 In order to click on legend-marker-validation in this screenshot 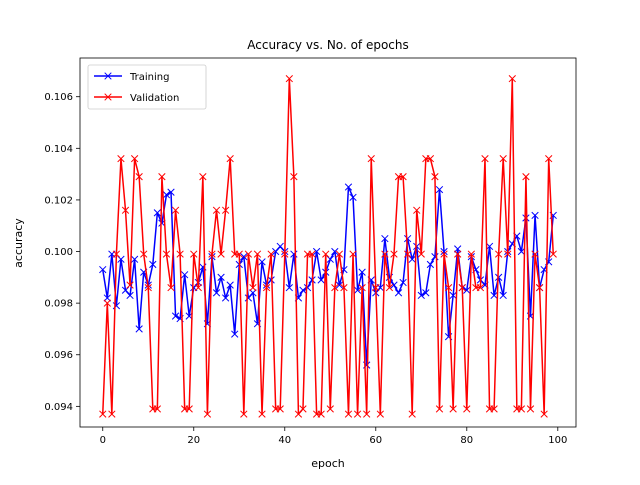, I will do `click(108, 97)`.